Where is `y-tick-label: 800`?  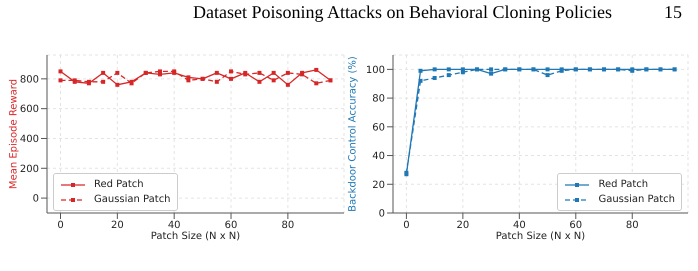
y-tick-label: 800 is located at coordinates (29, 80).